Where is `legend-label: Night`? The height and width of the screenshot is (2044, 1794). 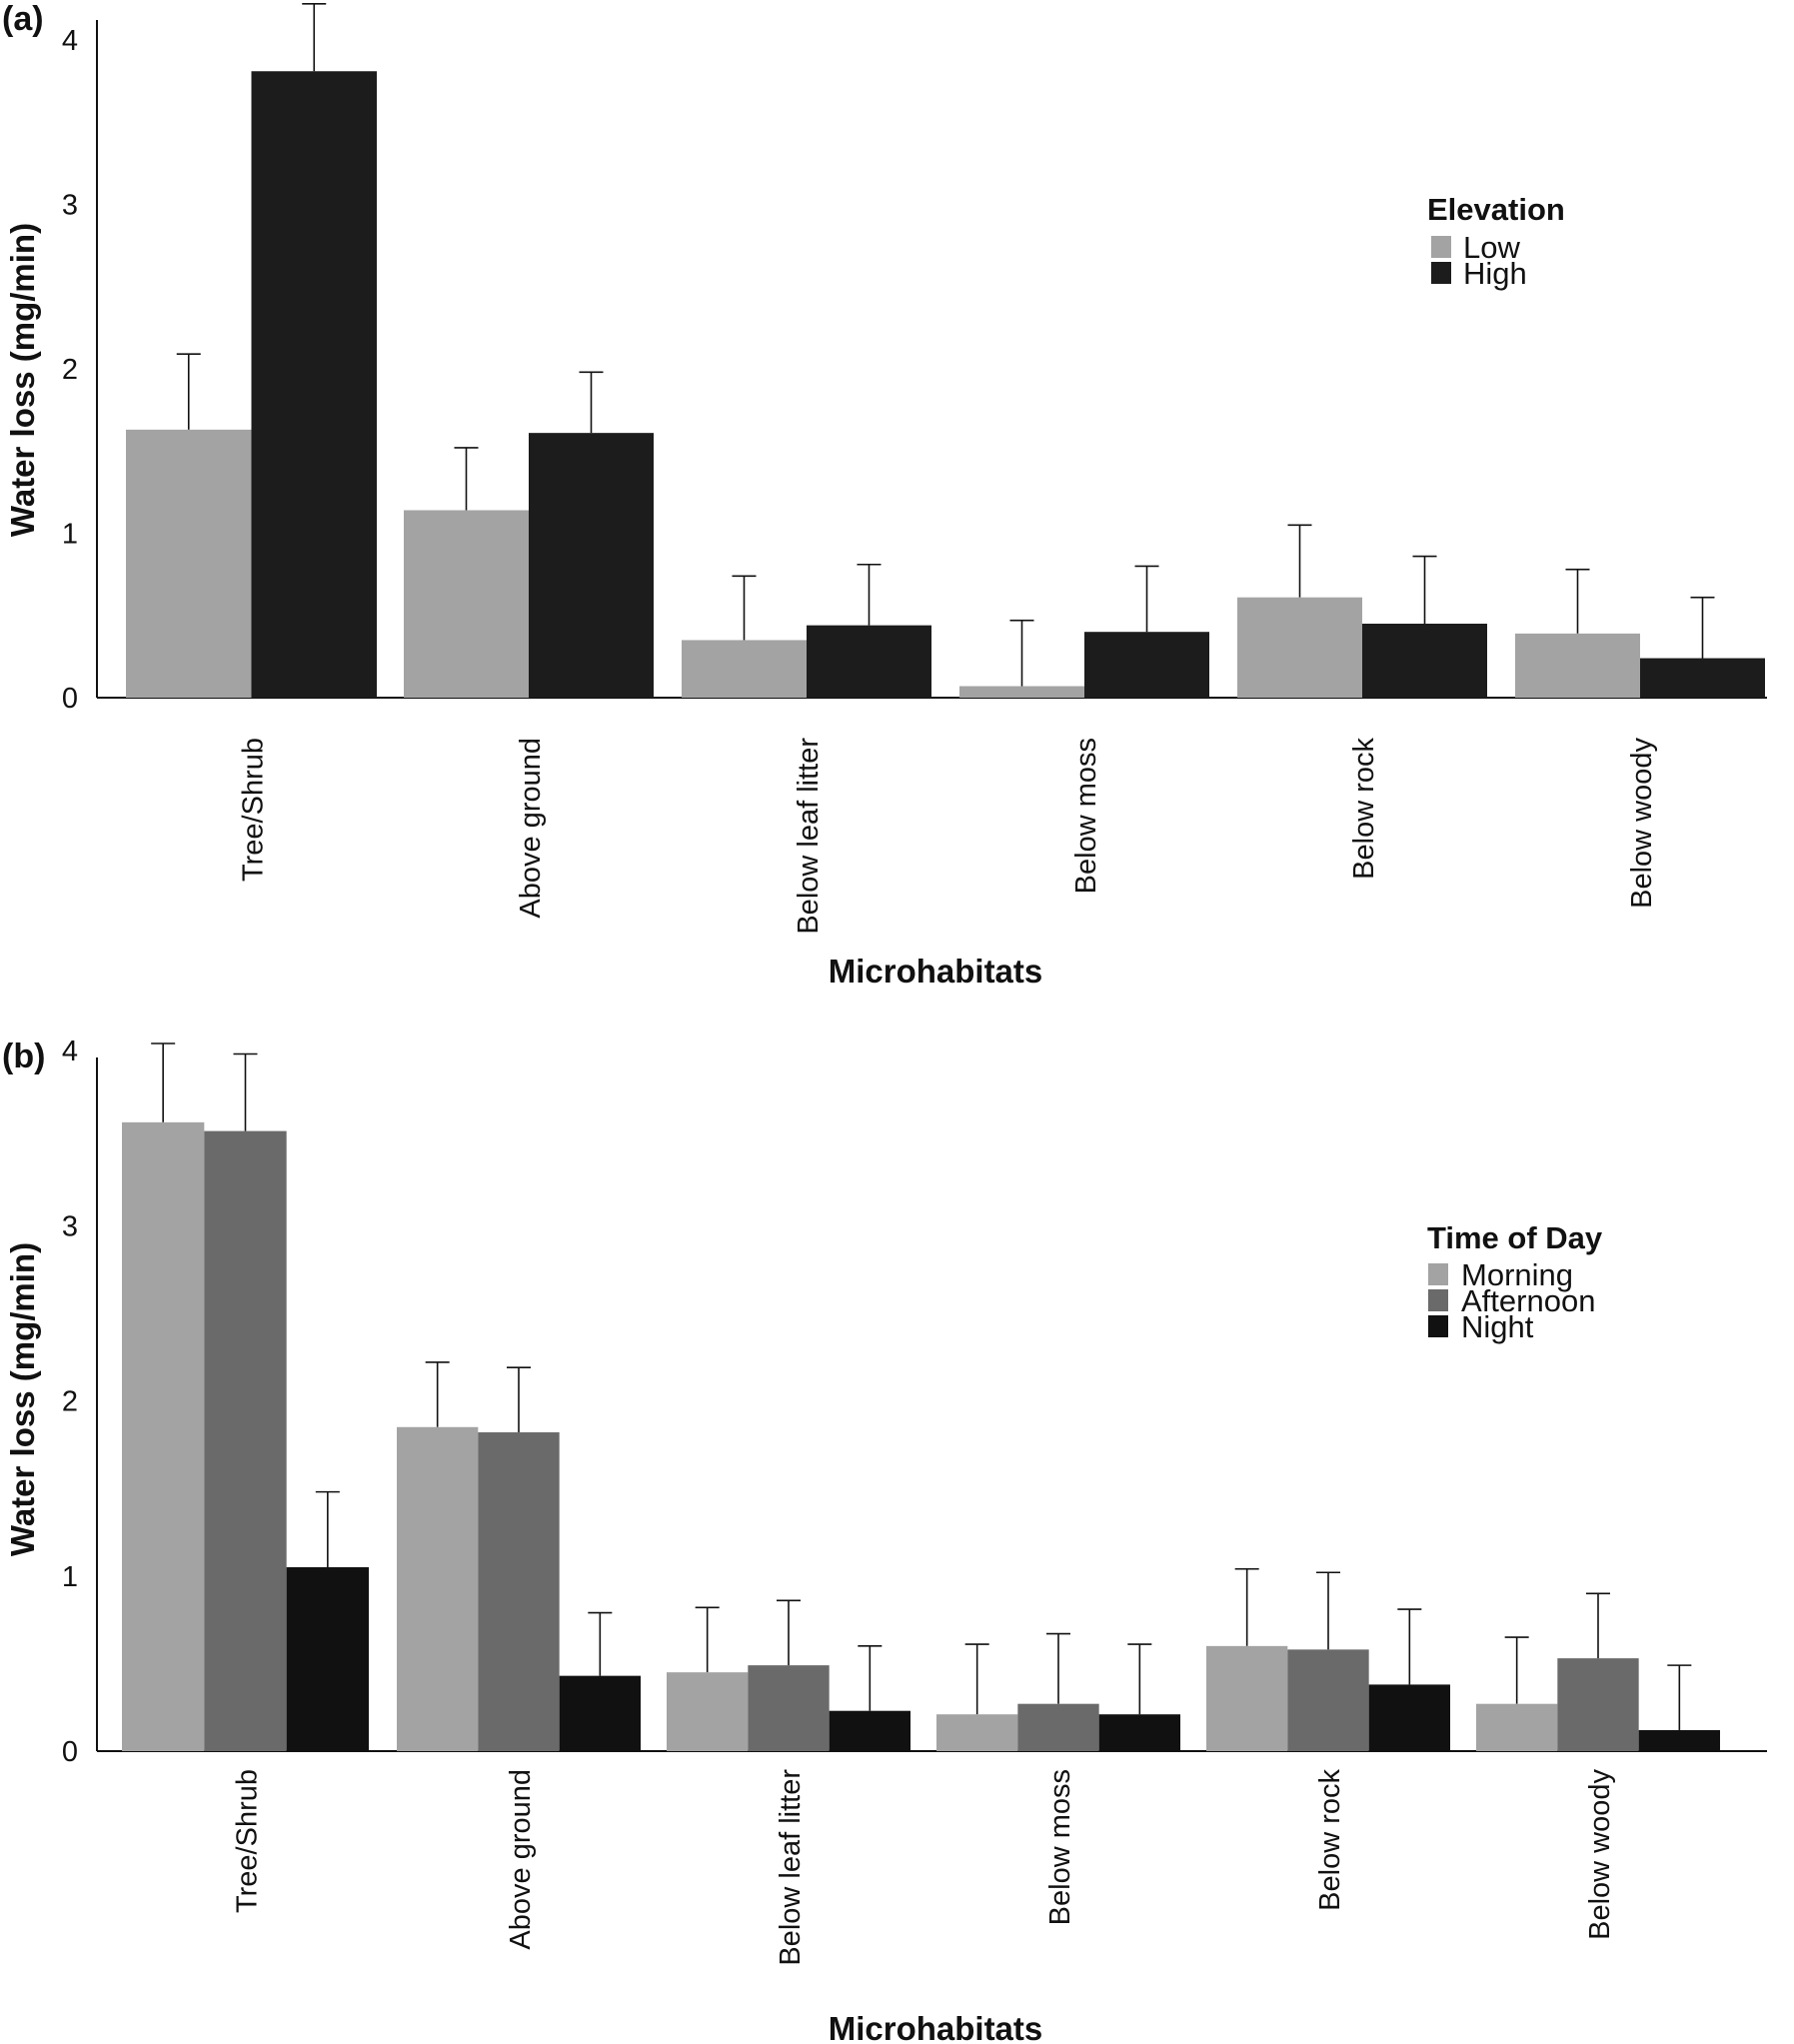 legend-label: Night is located at coordinates (1497, 1326).